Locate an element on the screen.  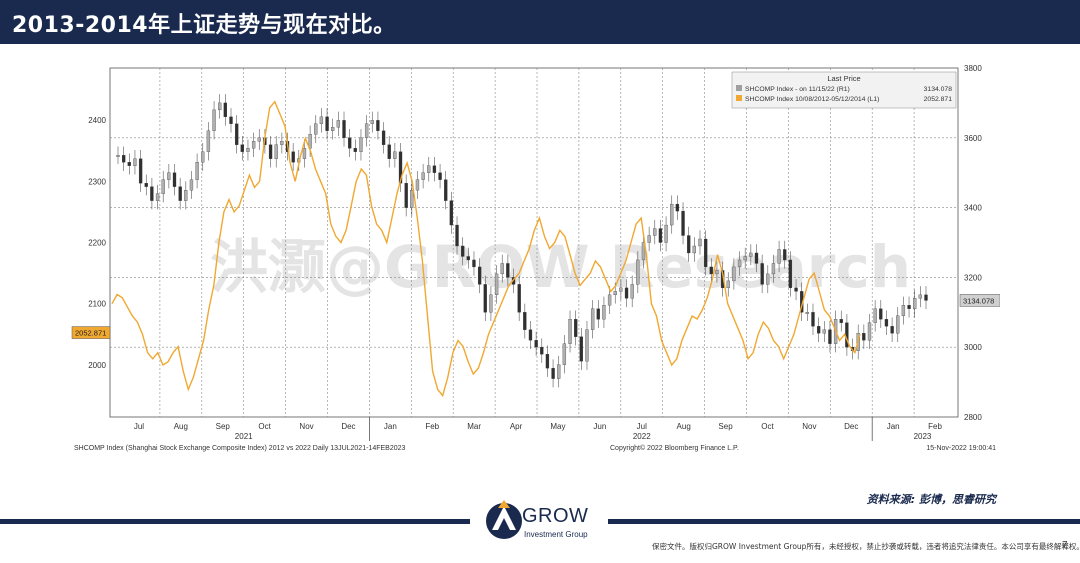
x-tick-label: Jun is located at coordinates (599, 426).